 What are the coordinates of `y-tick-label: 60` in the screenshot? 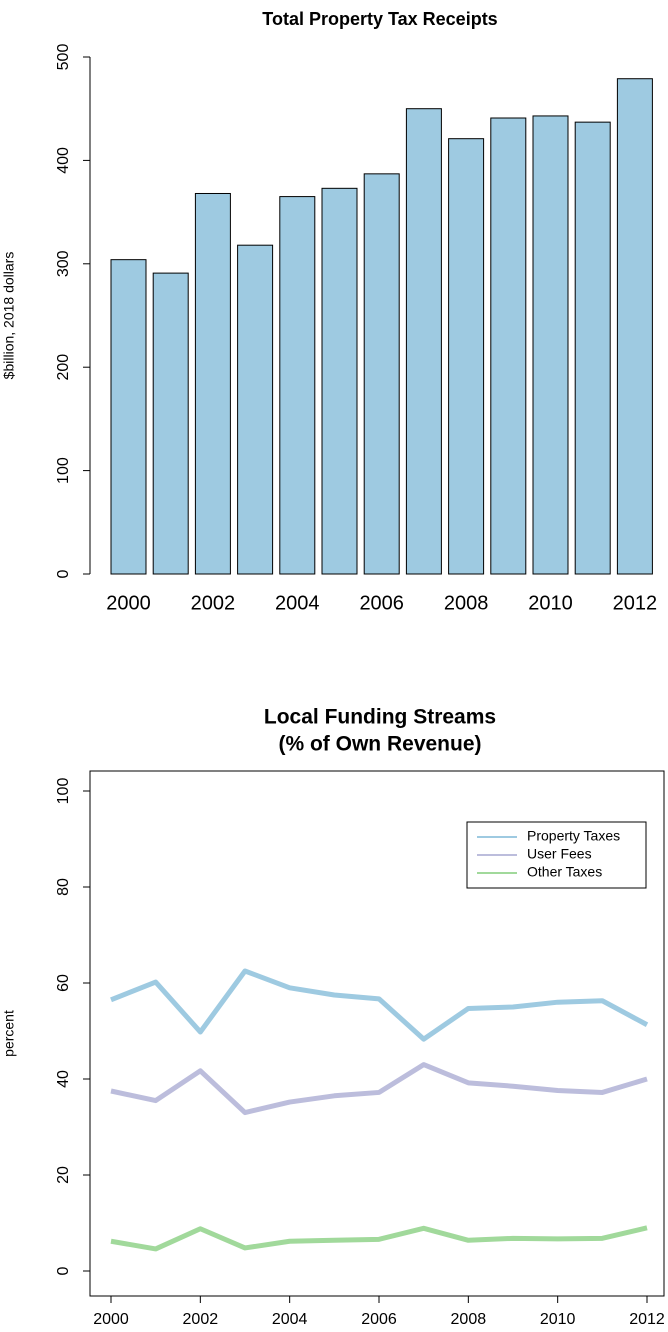 It's located at (63, 983).